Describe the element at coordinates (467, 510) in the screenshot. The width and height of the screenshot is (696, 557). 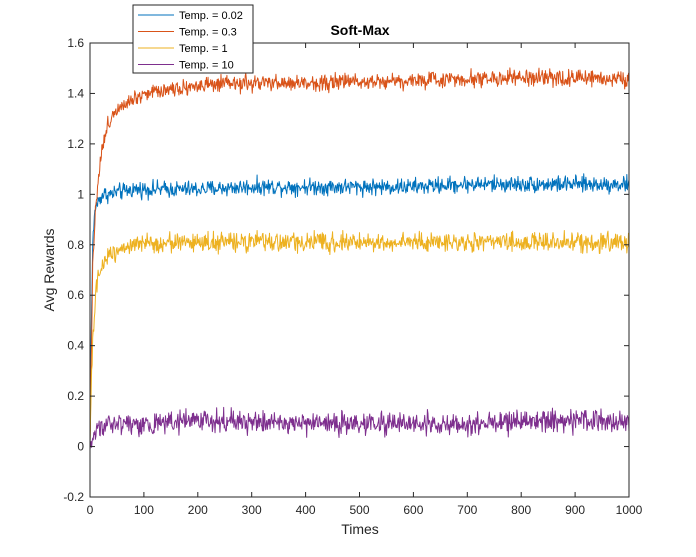
I see `x-tick-label: 700` at that location.